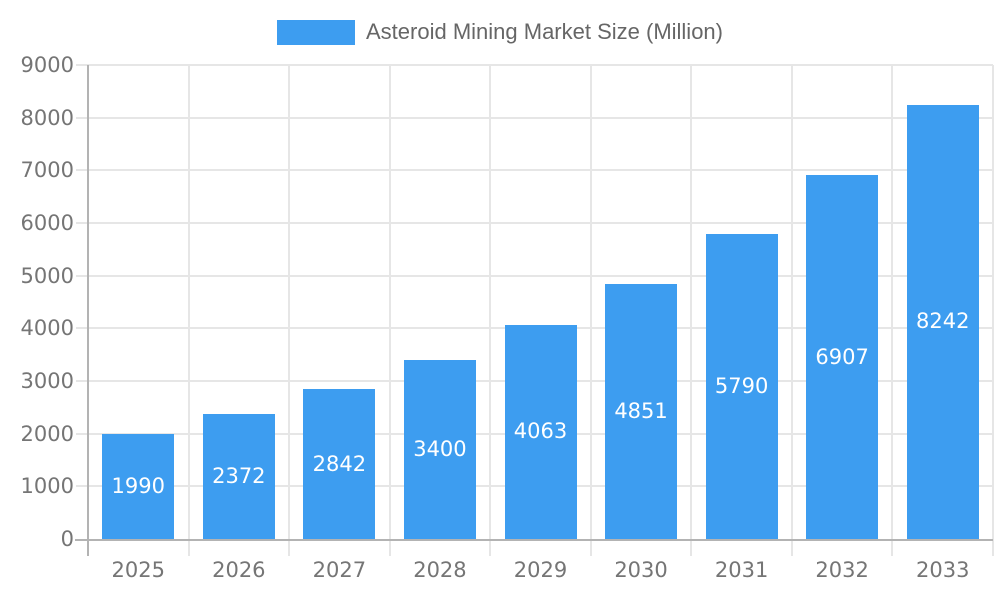  I want to click on bar: 4063, so click(540, 432).